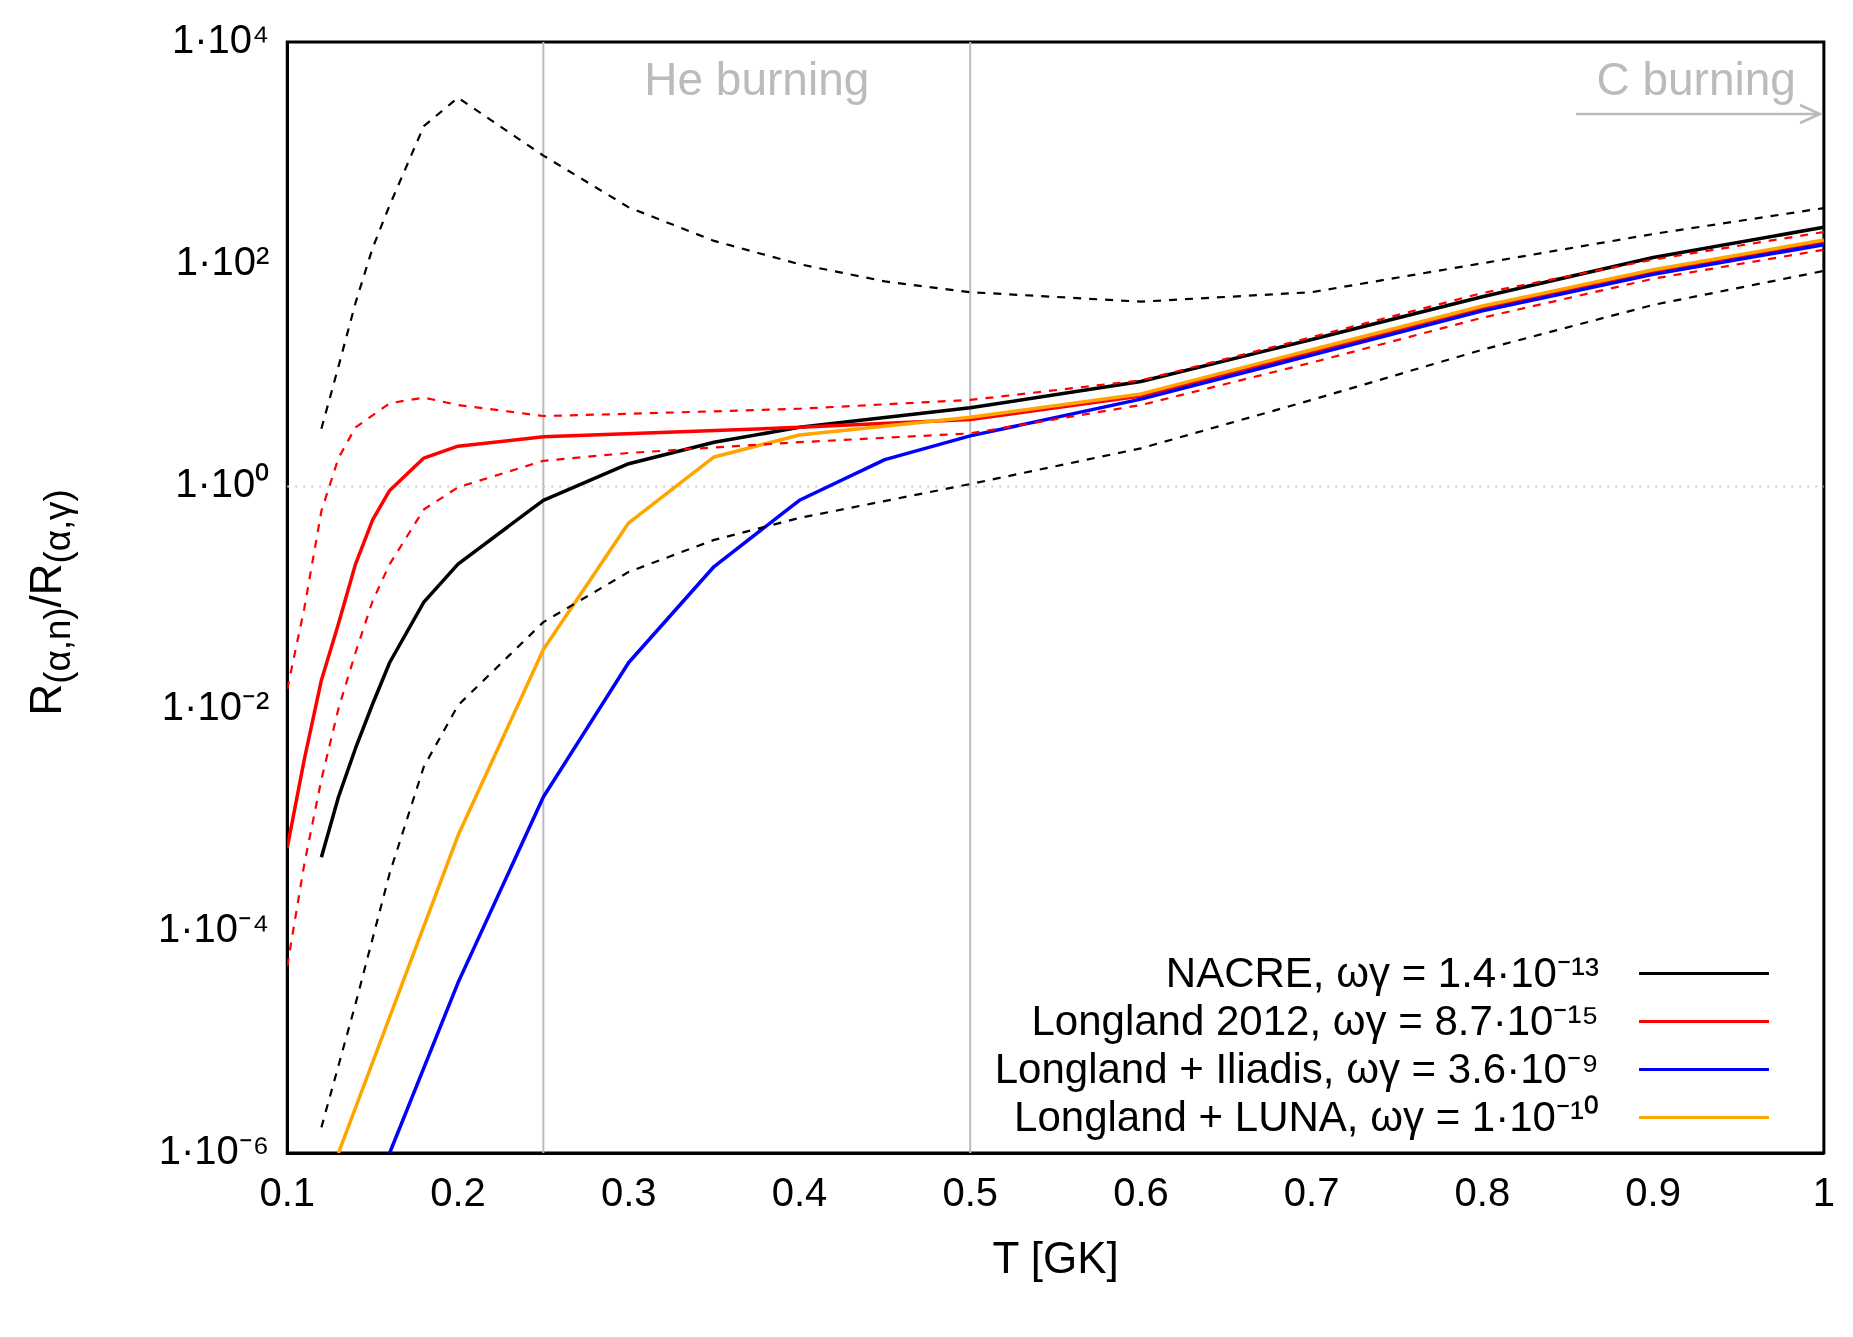 The image size is (1853, 1337). What do you see at coordinates (1482, 1192) in the screenshot?
I see `x-tick-label: 0.8` at bounding box center [1482, 1192].